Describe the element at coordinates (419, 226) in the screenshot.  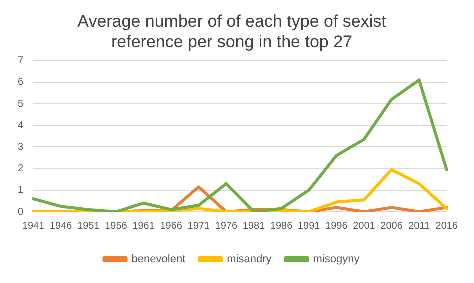
I see `x-tick-label: 2011` at that location.